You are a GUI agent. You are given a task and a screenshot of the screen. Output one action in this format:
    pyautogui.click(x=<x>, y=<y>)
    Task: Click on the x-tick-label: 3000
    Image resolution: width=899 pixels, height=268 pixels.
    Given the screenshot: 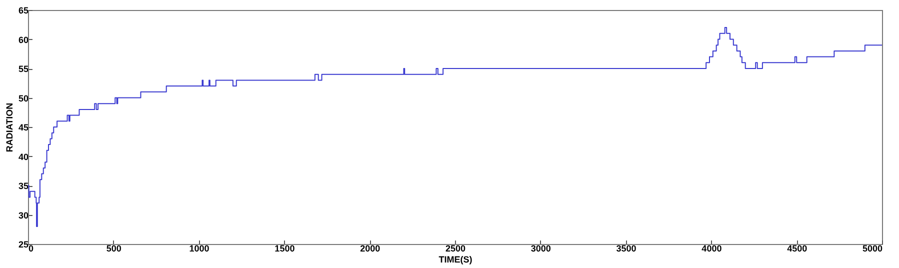 What is the action you would take?
    pyautogui.click(x=540, y=249)
    